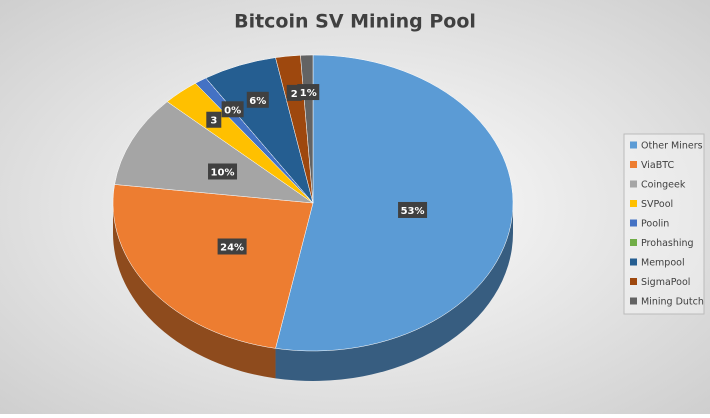 The width and height of the screenshot is (710, 418). Describe the element at coordinates (672, 302) in the screenshot. I see `legend-label: Mining Dutch` at that location.